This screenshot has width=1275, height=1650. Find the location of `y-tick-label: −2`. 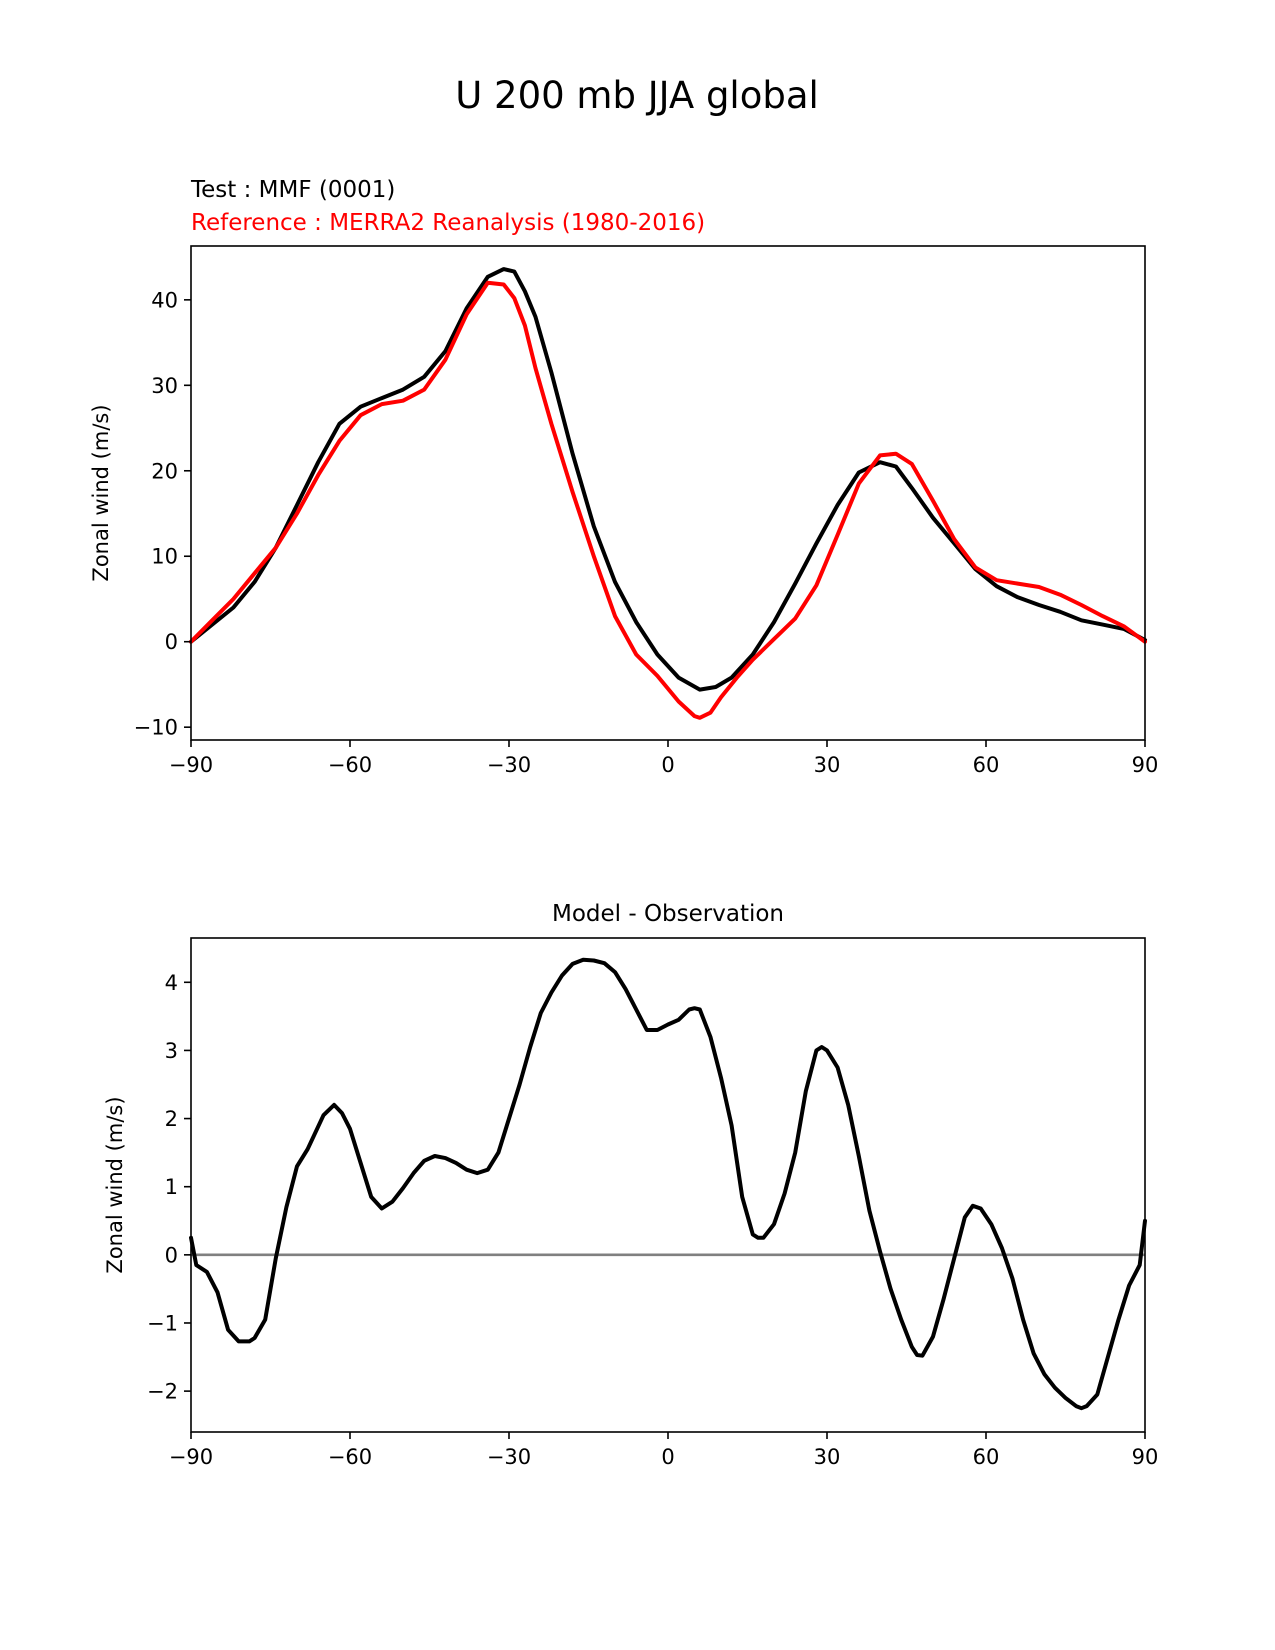

y-tick-label: −2 is located at coordinates (162, 1392).